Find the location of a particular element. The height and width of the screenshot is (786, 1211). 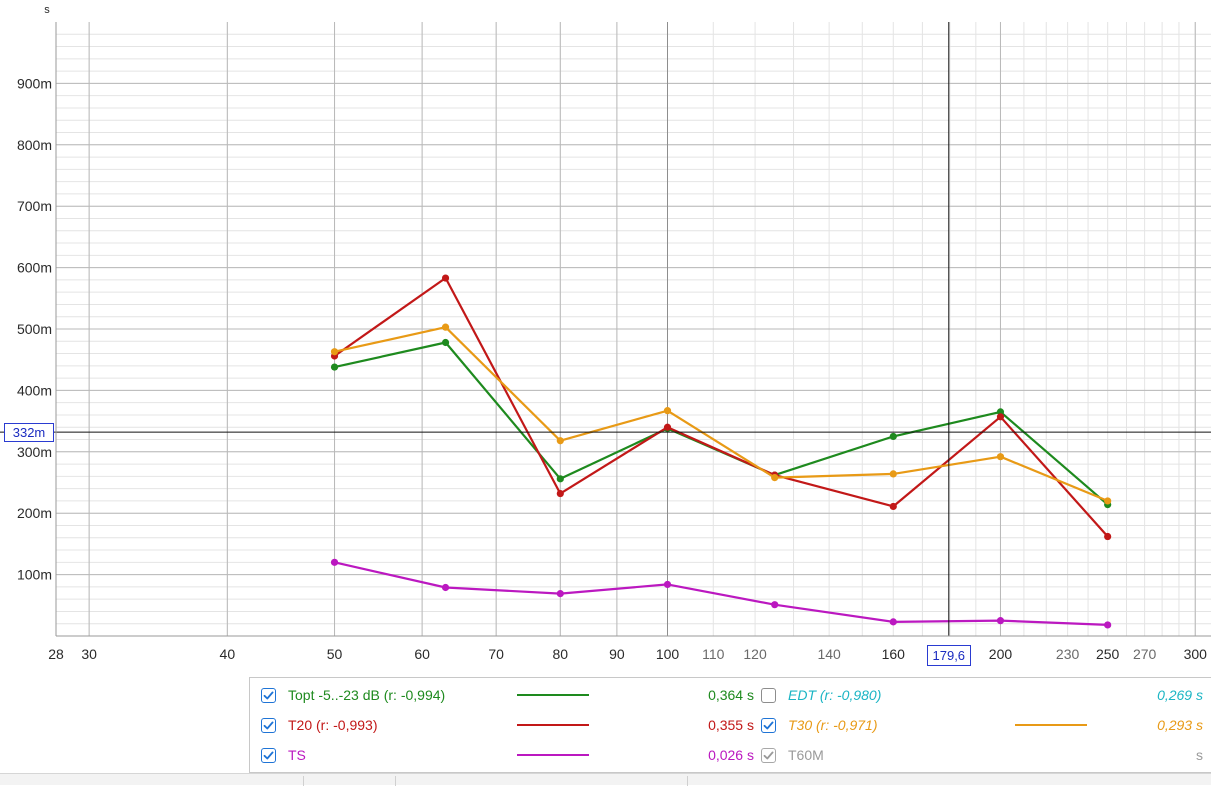

y-tick-label: 400m is located at coordinates (34, 390).